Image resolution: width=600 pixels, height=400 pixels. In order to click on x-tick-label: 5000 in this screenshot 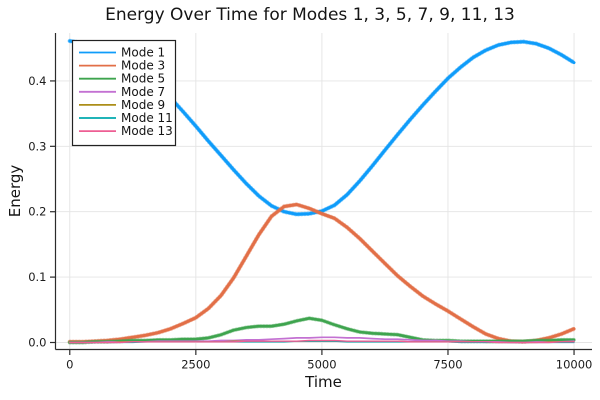, I will do `click(321, 365)`.